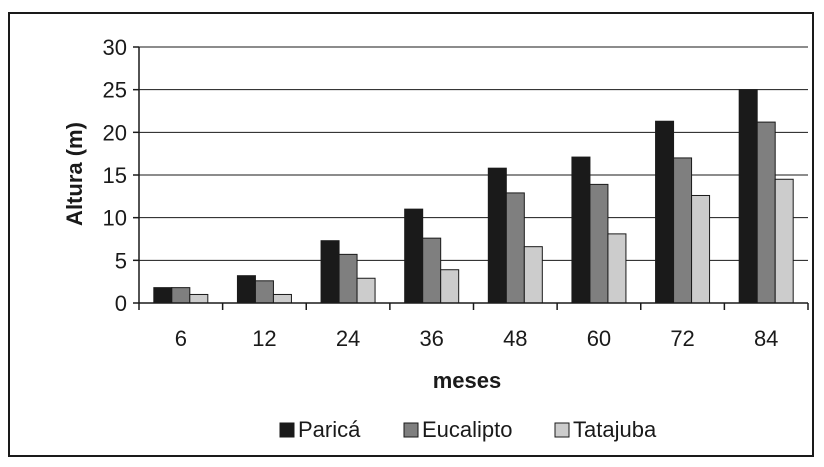 This screenshot has height=467, width=824. Describe the element at coordinates (473, 327) in the screenshot. I see `x-axis-ticks: 6 12 24 36 48 60 72 84` at that location.